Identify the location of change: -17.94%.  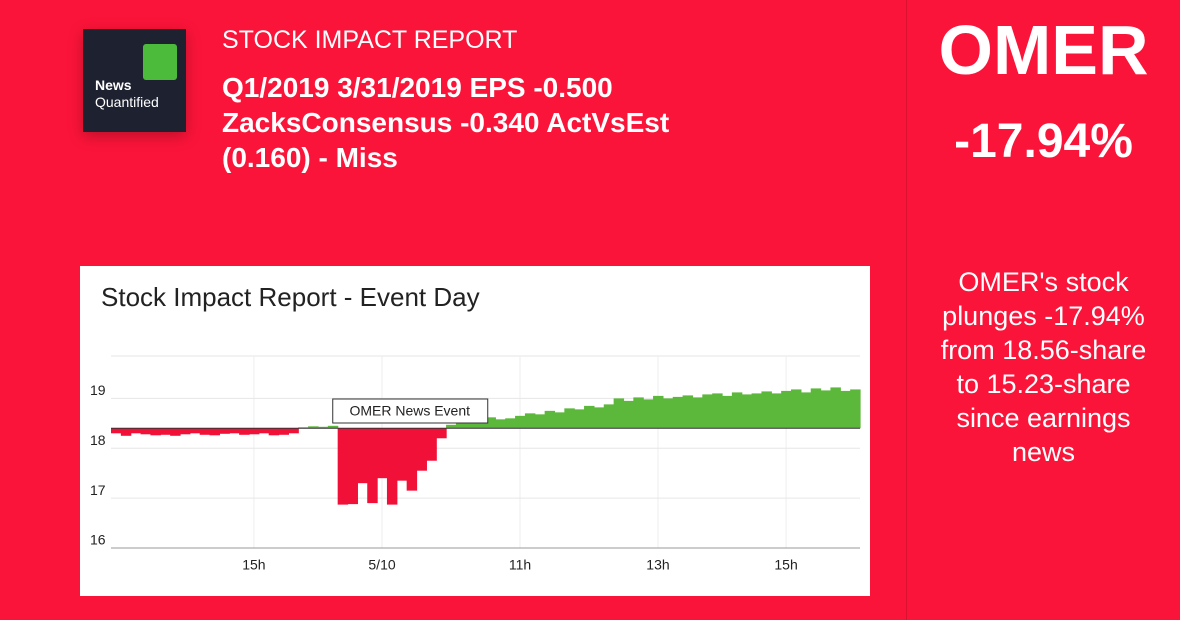
(1043, 141).